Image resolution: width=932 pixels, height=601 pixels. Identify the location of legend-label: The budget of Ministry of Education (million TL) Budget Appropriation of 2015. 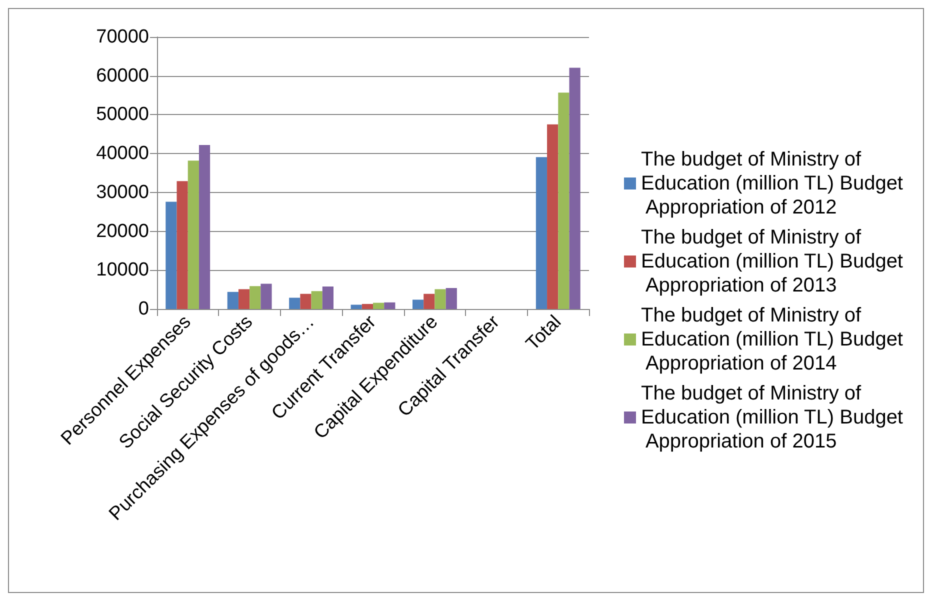
(775, 417).